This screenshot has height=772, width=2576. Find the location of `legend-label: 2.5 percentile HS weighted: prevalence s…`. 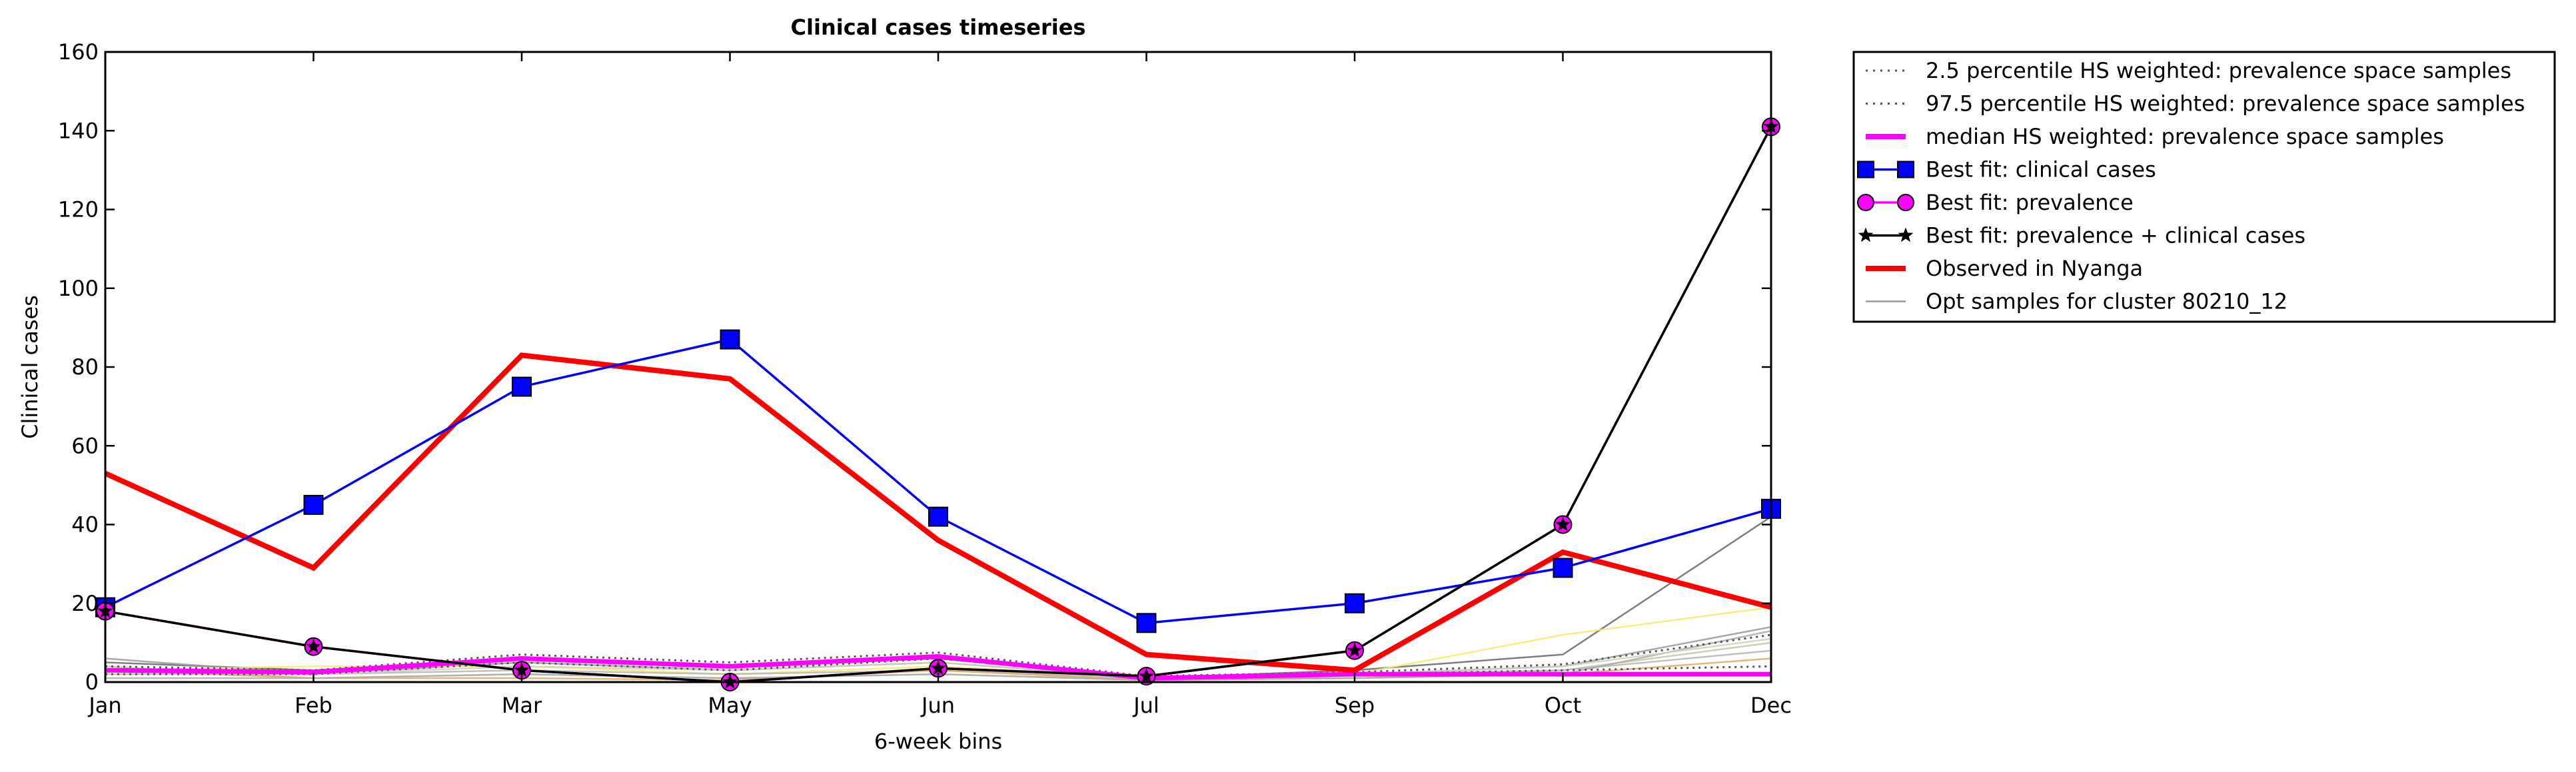

legend-label: 2.5 percentile HS weighted: prevalence s… is located at coordinates (2218, 70).